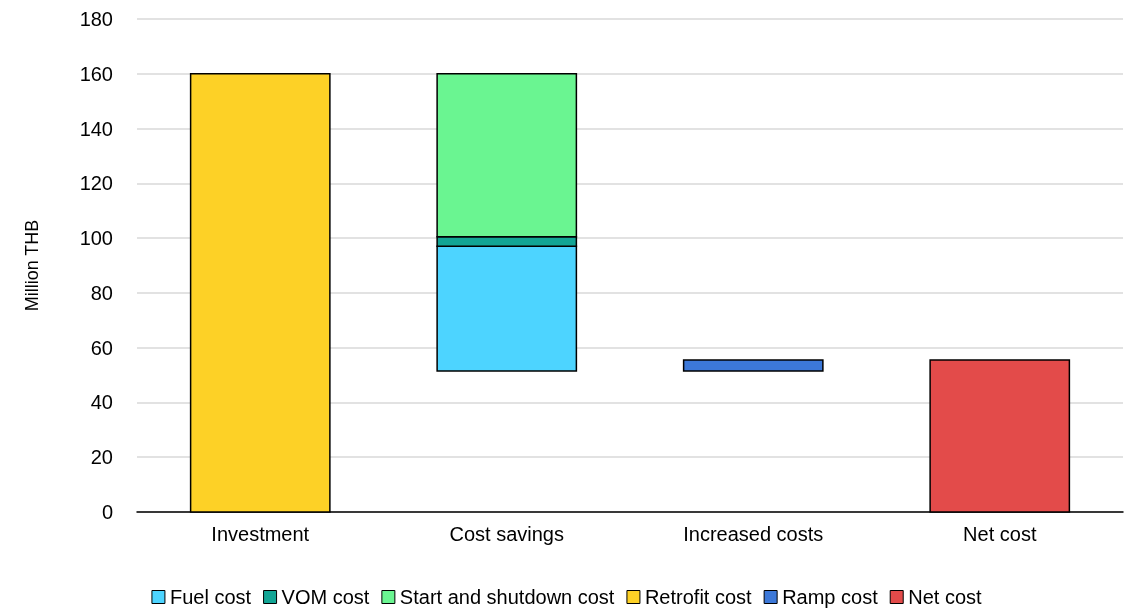 This screenshot has height=614, width=1133. I want to click on x-tick-label: Cost savings, so click(506, 534).